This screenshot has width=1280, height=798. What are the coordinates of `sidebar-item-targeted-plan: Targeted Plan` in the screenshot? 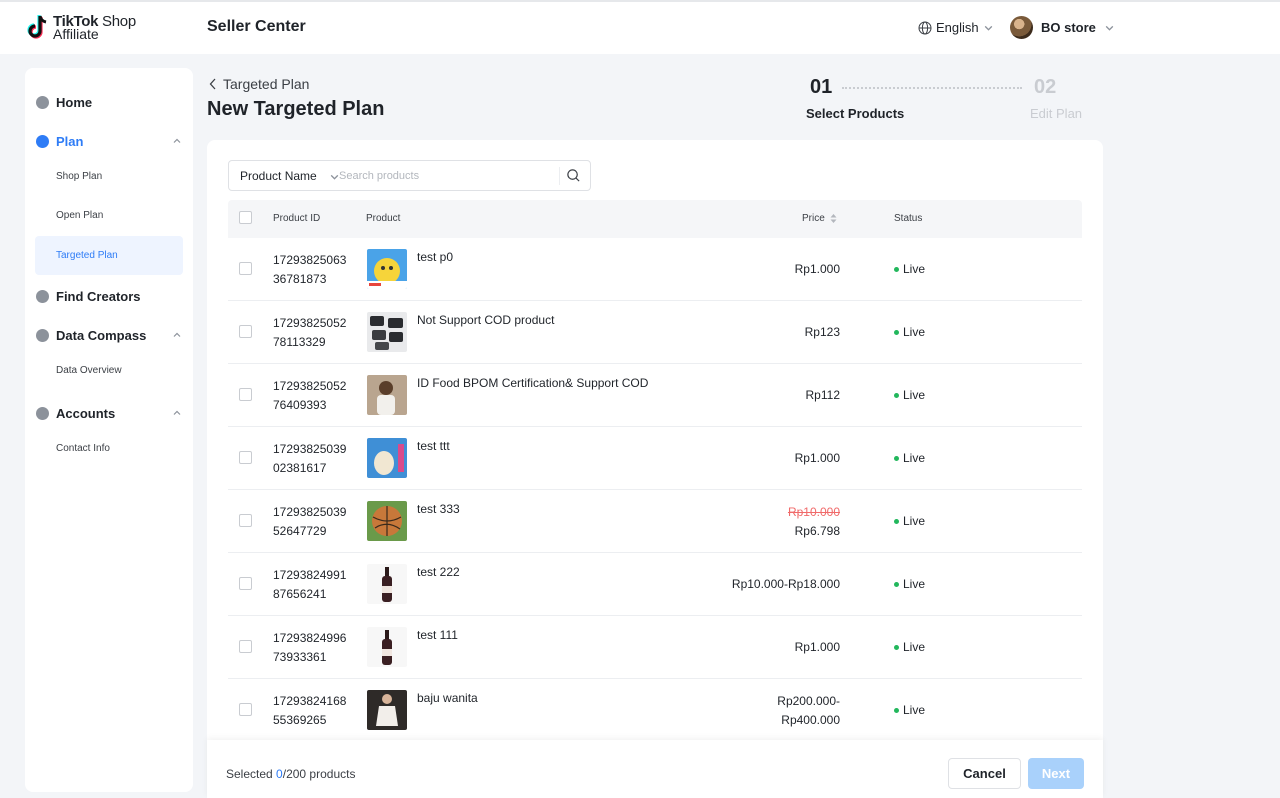 It's located at (109, 255).